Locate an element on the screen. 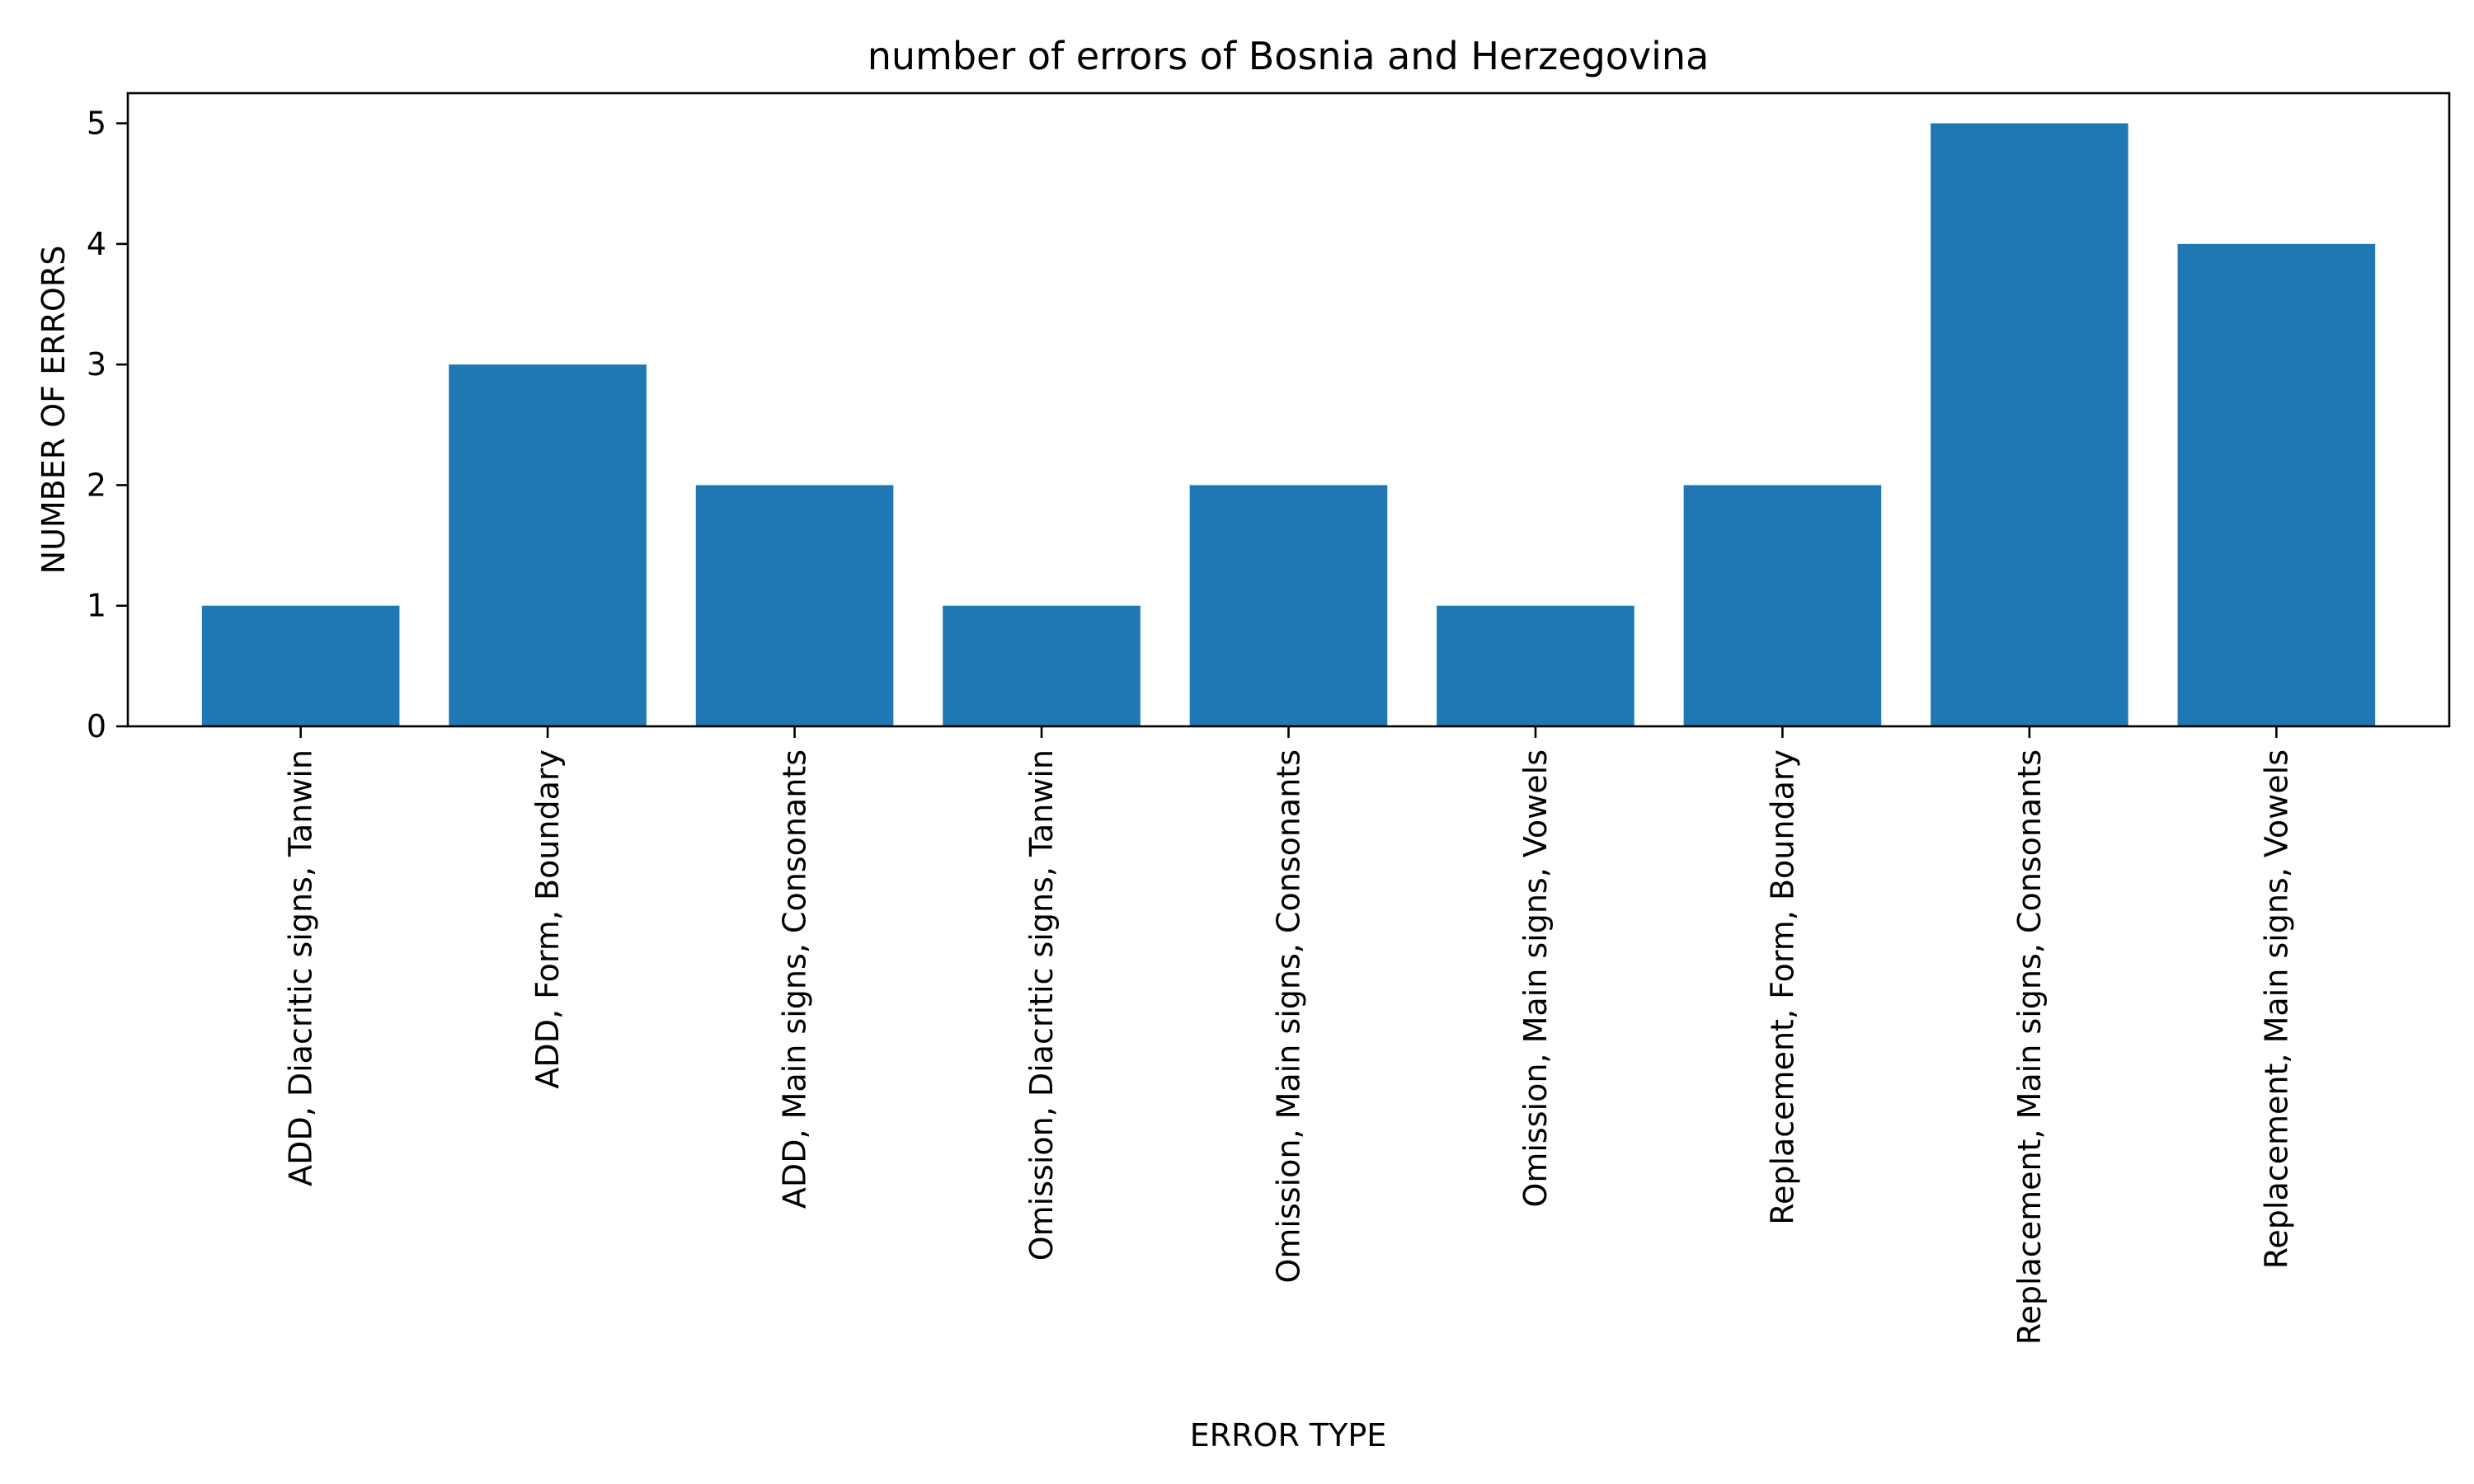  x-tick-label: Omission, Main signs, Vowels is located at coordinates (1535, 978).